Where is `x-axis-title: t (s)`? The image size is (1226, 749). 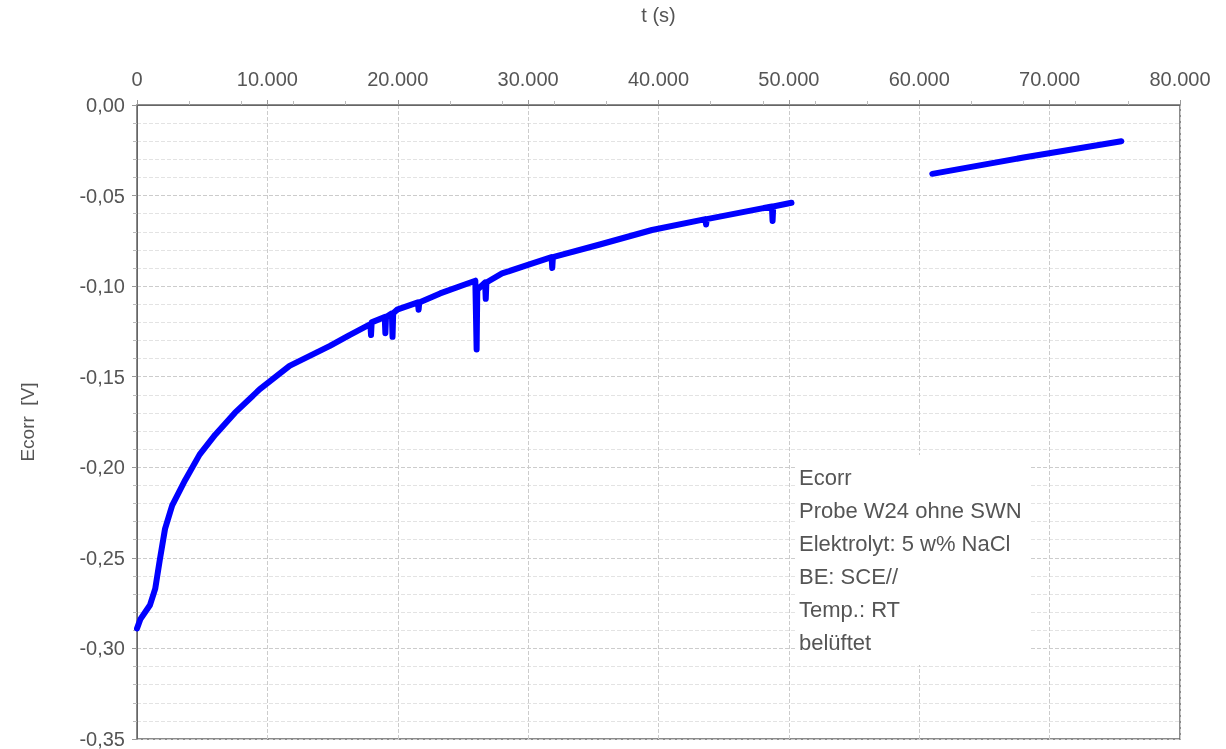
x-axis-title: t (s) is located at coordinates (658, 15).